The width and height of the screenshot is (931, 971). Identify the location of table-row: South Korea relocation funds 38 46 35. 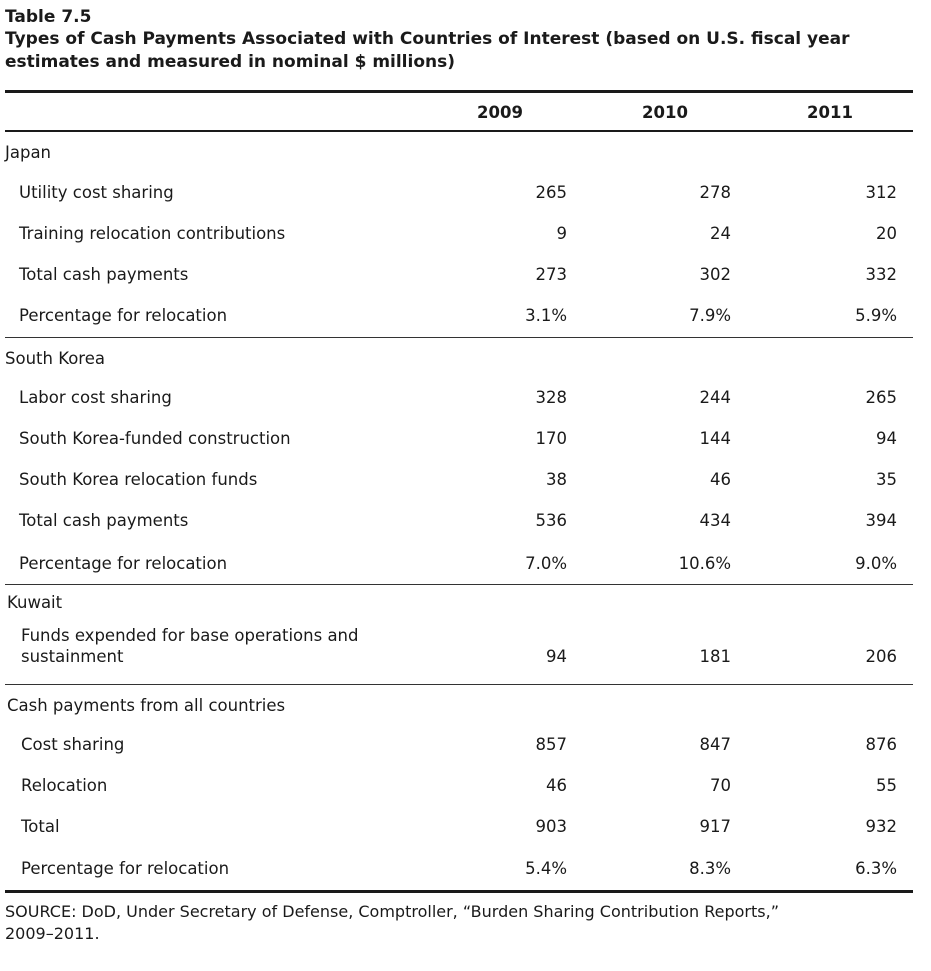
(459, 481).